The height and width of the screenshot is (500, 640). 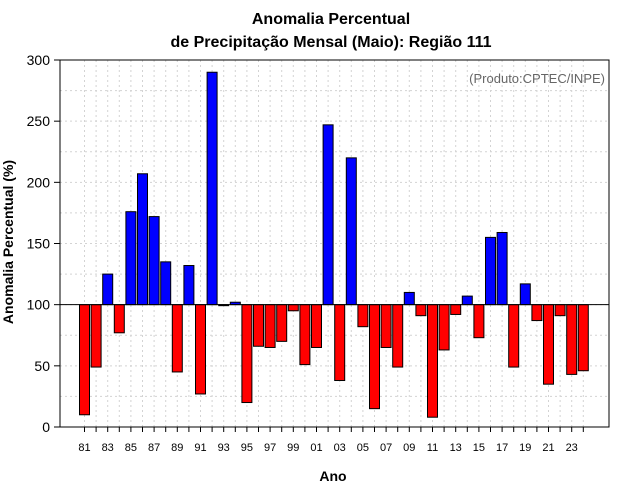 What do you see at coordinates (189, 285) in the screenshot?
I see `bar-1990` at bounding box center [189, 285].